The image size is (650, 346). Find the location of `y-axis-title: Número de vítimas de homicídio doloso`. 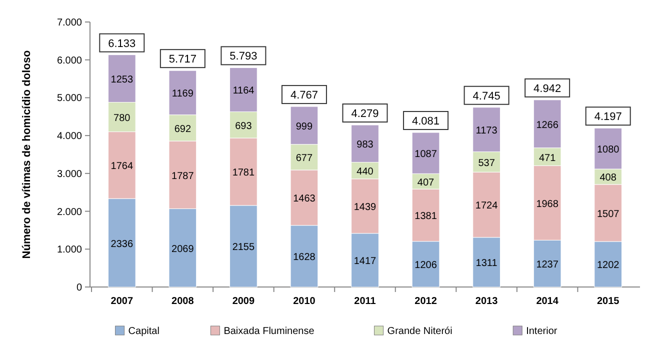

y-axis-title: Número de vítimas de homicídio doloso is located at coordinates (27, 154).